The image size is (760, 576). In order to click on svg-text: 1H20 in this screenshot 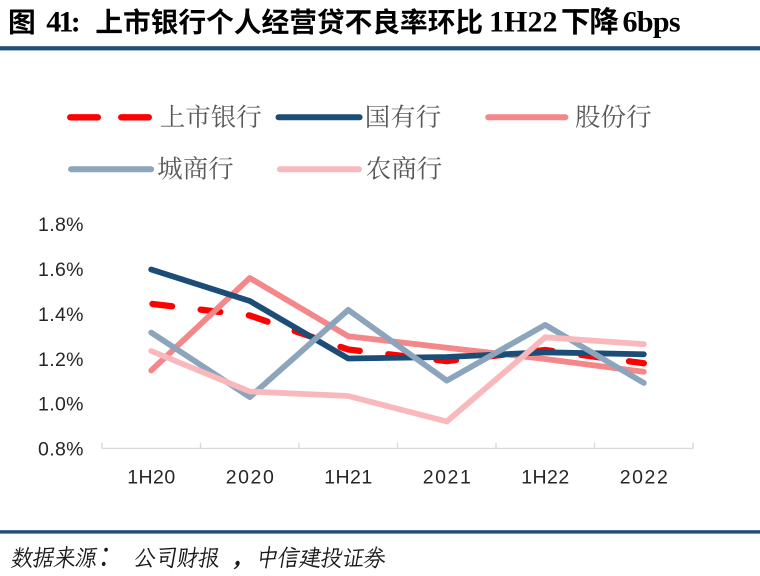, I will do `click(151, 478)`.